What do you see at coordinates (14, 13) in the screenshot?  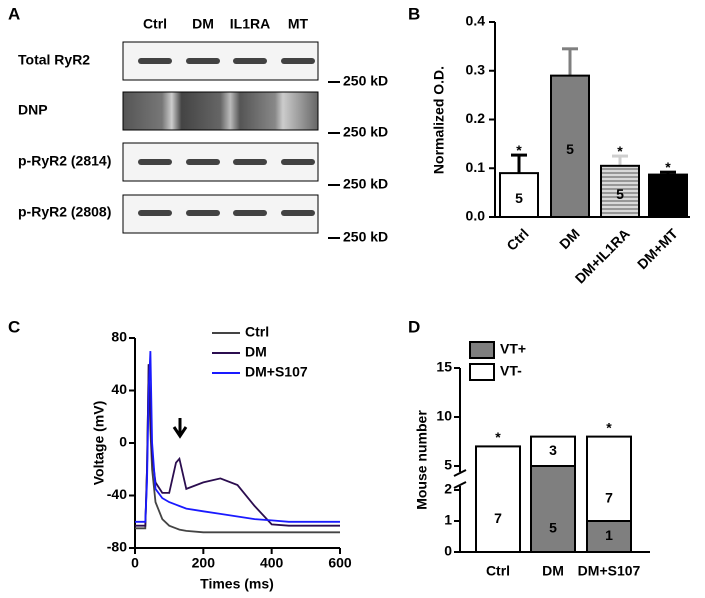 I see `panel-label: A` at bounding box center [14, 13].